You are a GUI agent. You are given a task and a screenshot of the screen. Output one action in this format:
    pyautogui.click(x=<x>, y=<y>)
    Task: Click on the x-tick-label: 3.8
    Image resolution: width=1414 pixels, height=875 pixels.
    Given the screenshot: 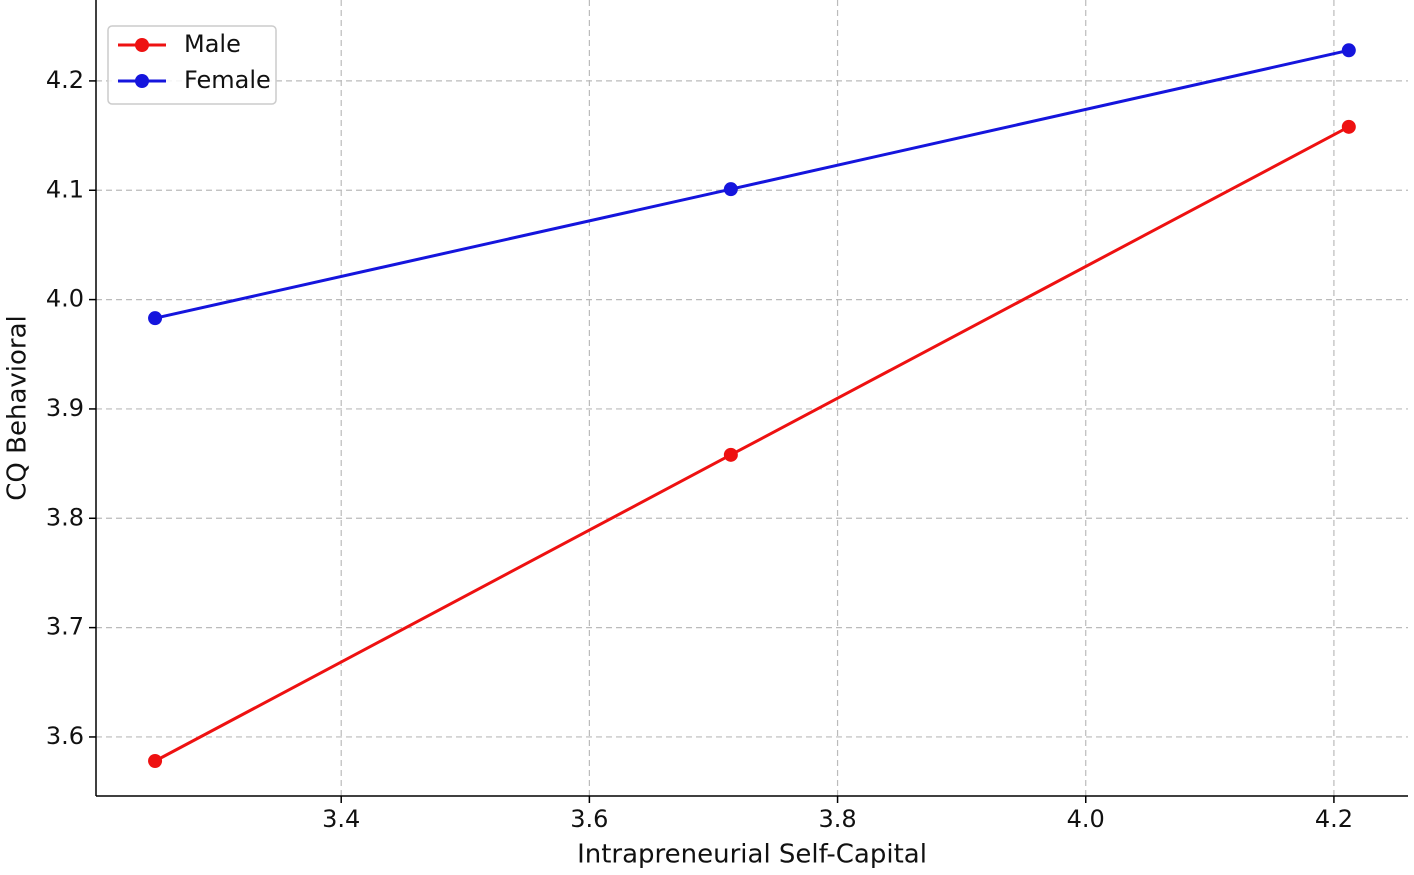 What is the action you would take?
    pyautogui.click(x=837, y=819)
    